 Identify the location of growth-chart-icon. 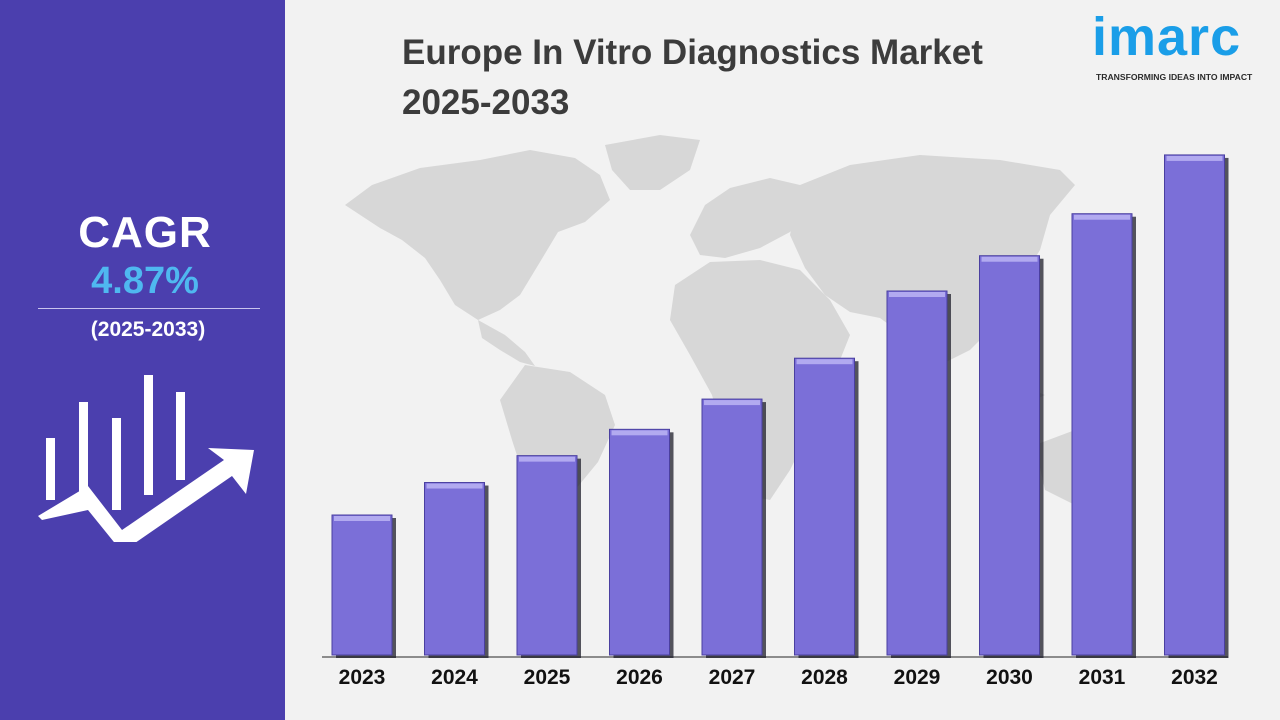
(146, 458).